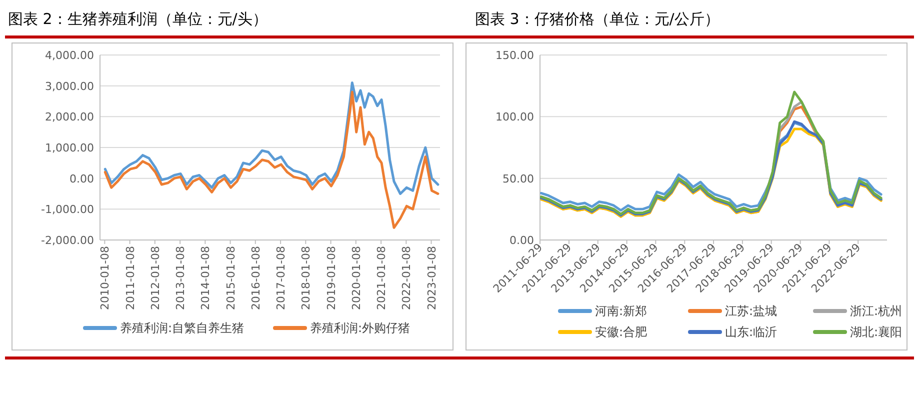 The image size is (919, 398). I want to click on x-tick-label: 2017-01-08, so click(281, 278).